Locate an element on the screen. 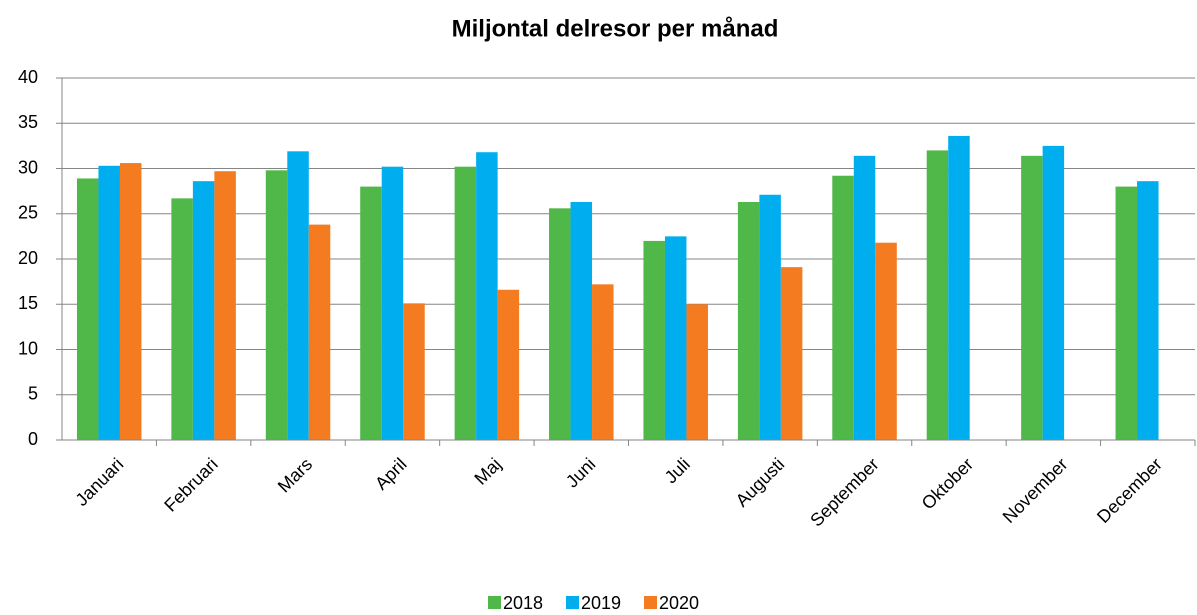 This screenshot has height=615, width=1197. y-tick-label: 5 is located at coordinates (33, 394).